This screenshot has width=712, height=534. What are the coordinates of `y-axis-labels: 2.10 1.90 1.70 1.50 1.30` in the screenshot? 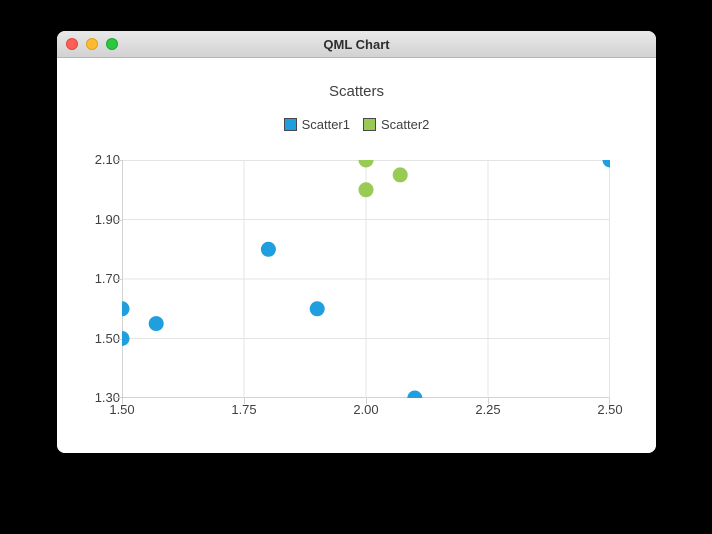 It's located at (95, 278).